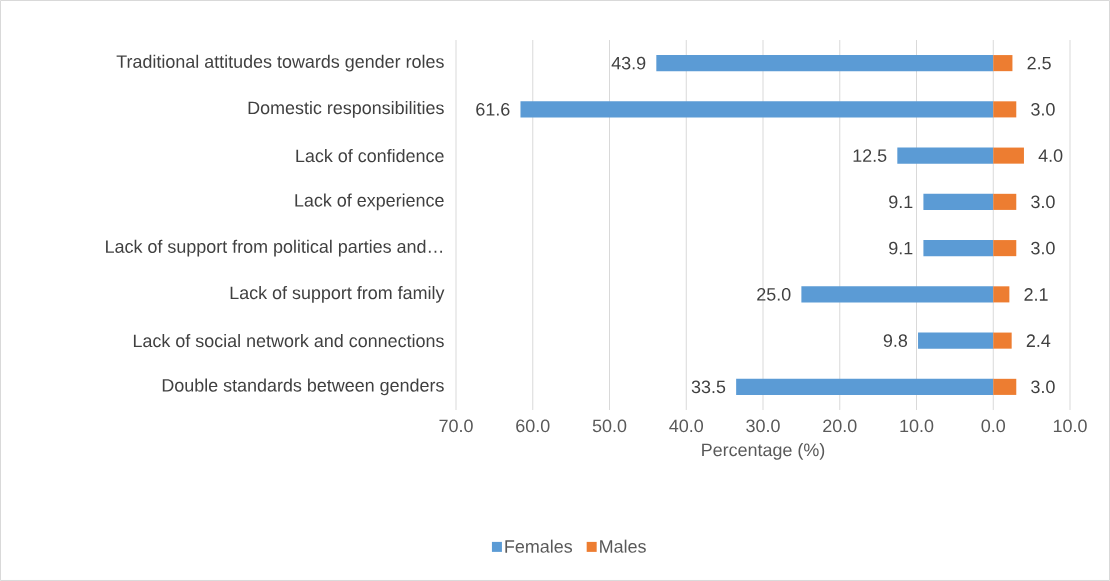  I want to click on data-label: 2.5, so click(1039, 63).